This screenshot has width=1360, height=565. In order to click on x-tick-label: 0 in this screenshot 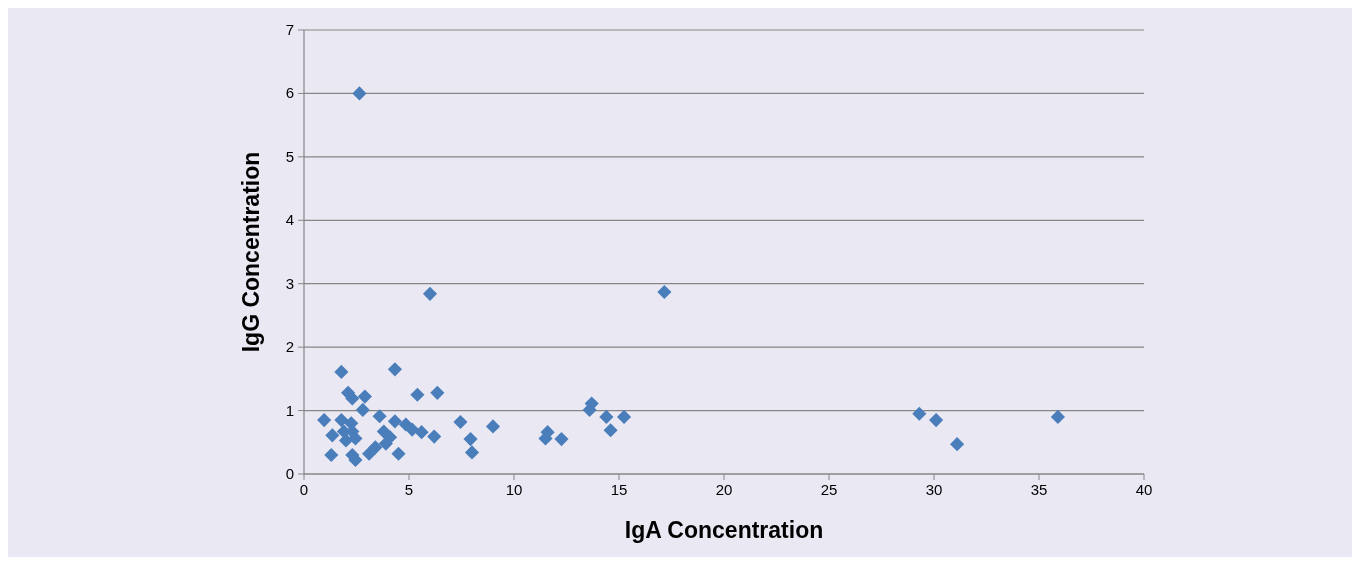, I will do `click(304, 489)`.